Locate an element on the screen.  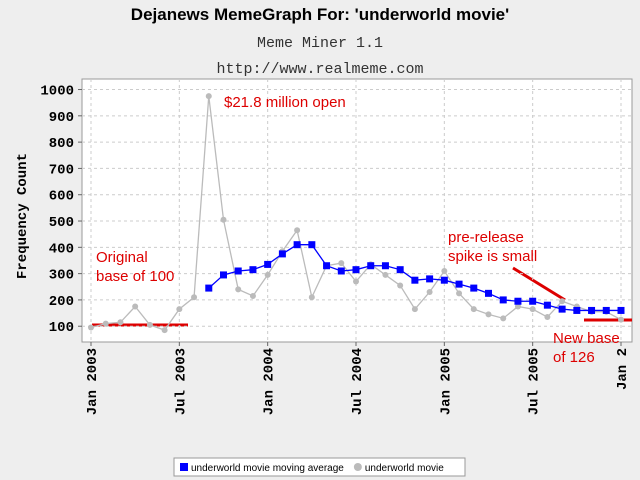
legend-label: underworld movie moving average is located at coordinates (267, 468).